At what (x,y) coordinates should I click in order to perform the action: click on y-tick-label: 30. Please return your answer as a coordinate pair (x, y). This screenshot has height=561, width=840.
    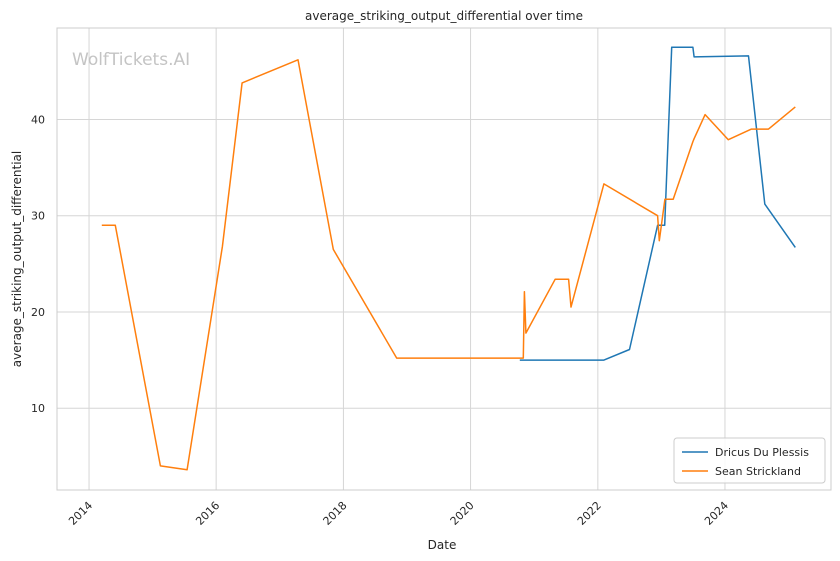
    Looking at the image, I should click on (38, 216).